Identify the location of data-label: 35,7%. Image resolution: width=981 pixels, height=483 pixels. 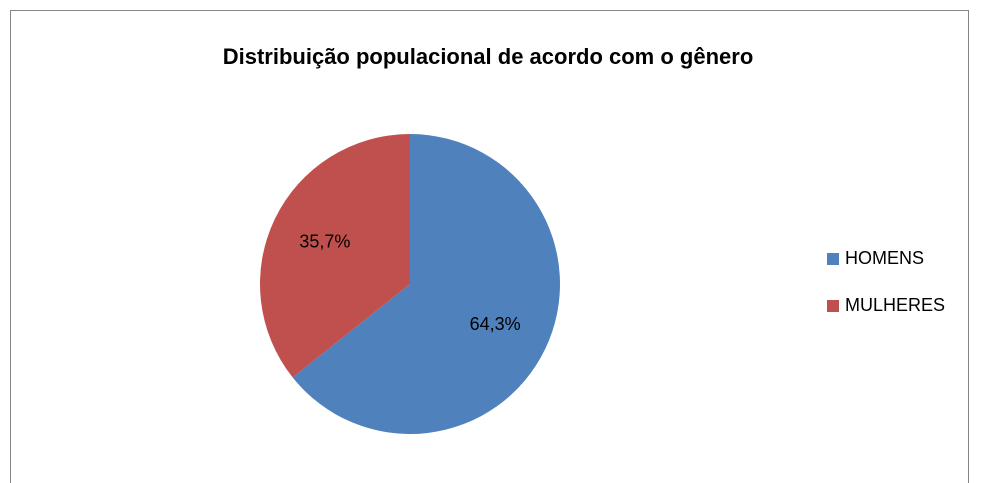
(324, 242).